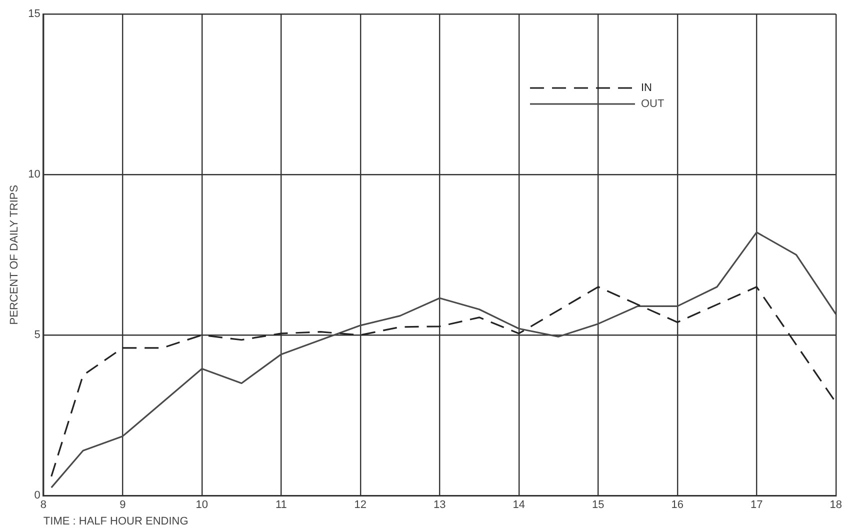  What do you see at coordinates (440, 505) in the screenshot?
I see `x-tick-label: 13` at bounding box center [440, 505].